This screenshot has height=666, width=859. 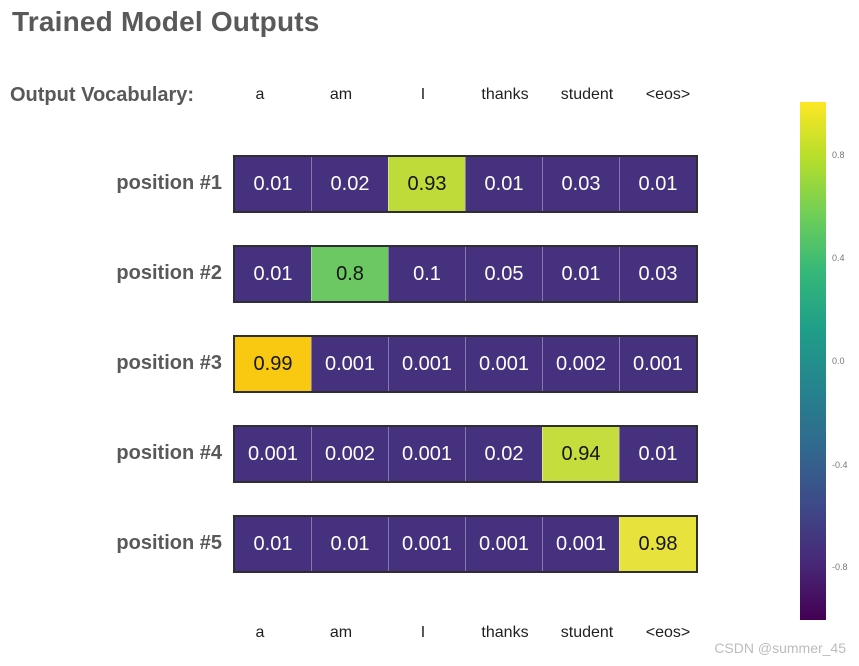 What do you see at coordinates (349, 274) in the screenshot?
I see `prob-cell: 0.8` at bounding box center [349, 274].